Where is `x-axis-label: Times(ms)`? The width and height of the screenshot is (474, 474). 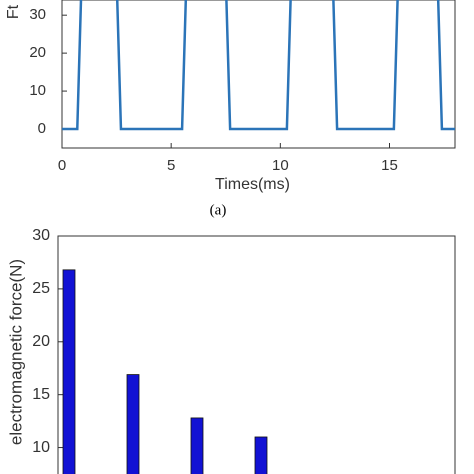 x-axis-label: Times(ms) is located at coordinates (252, 184).